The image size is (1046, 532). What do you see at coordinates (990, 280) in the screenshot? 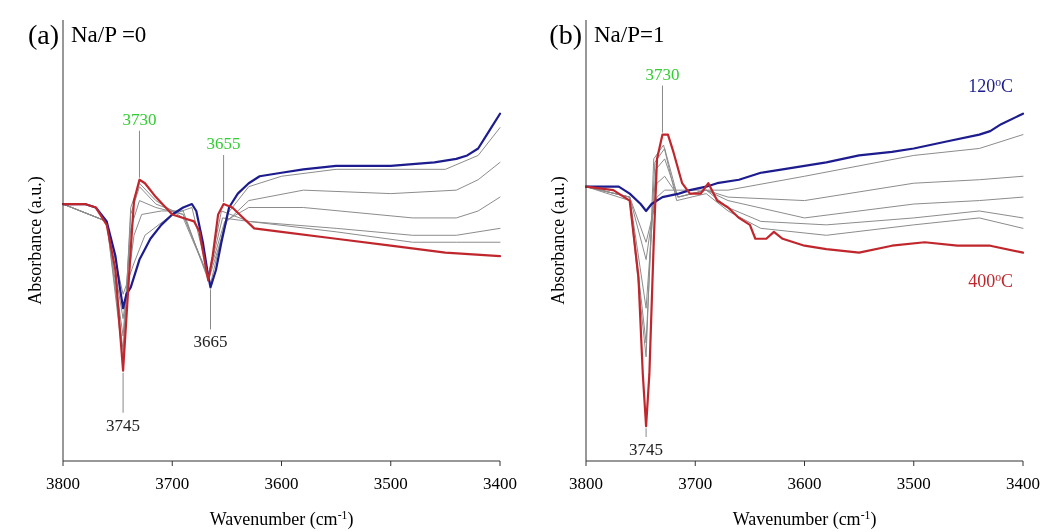
I see `series-label: 400$^{o}$C` at bounding box center [990, 280].